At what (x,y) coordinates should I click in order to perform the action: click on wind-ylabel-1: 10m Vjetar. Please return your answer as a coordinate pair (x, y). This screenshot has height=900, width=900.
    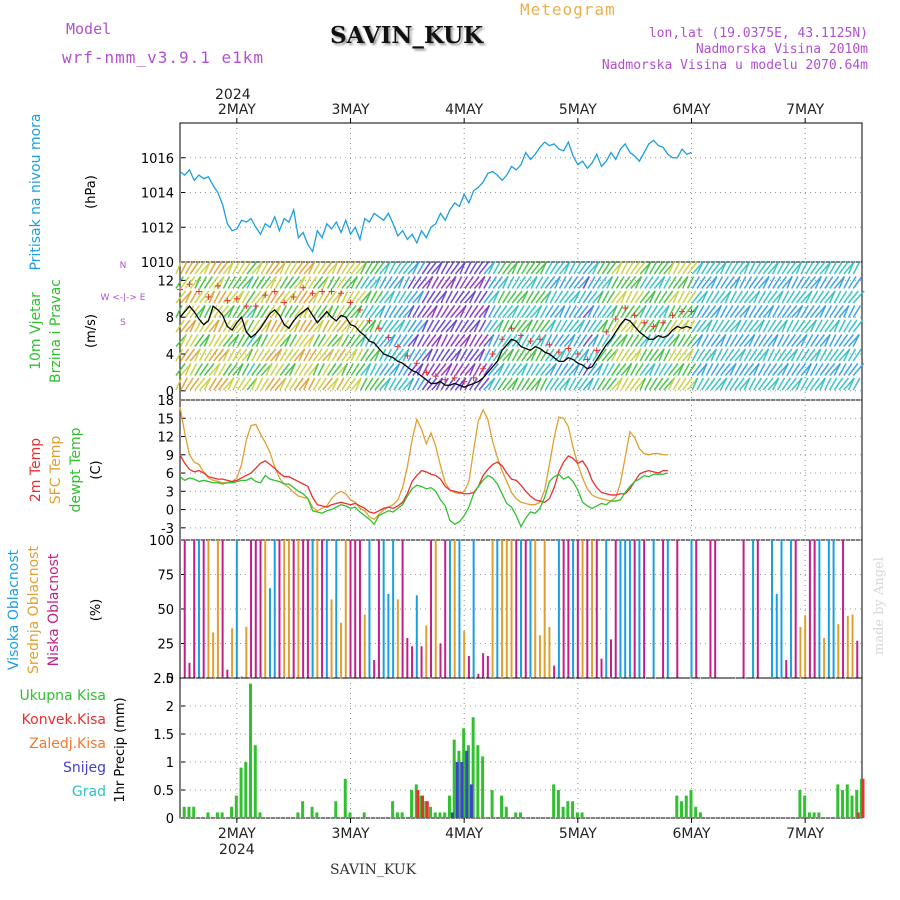
    Looking at the image, I should click on (36, 331).